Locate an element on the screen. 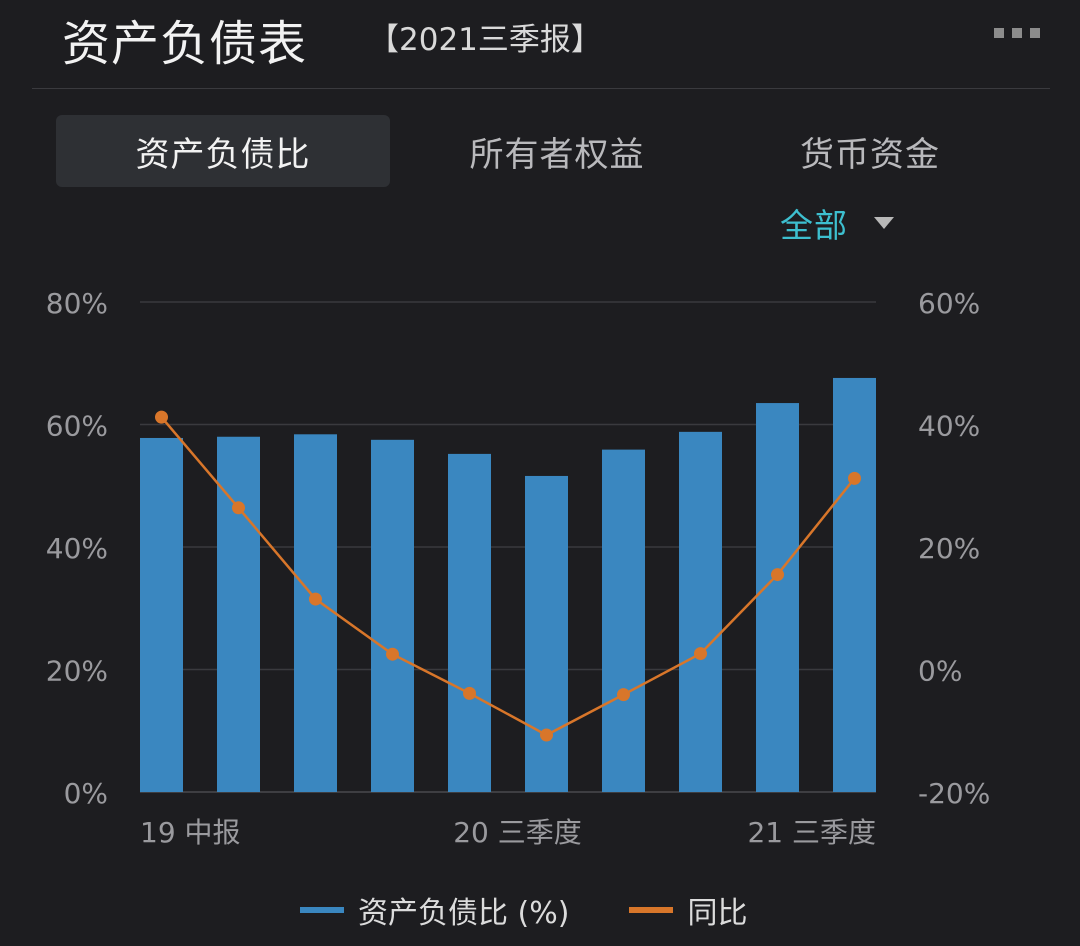 The width and height of the screenshot is (1080, 946). legend-swatch-bar is located at coordinates (322, 910).